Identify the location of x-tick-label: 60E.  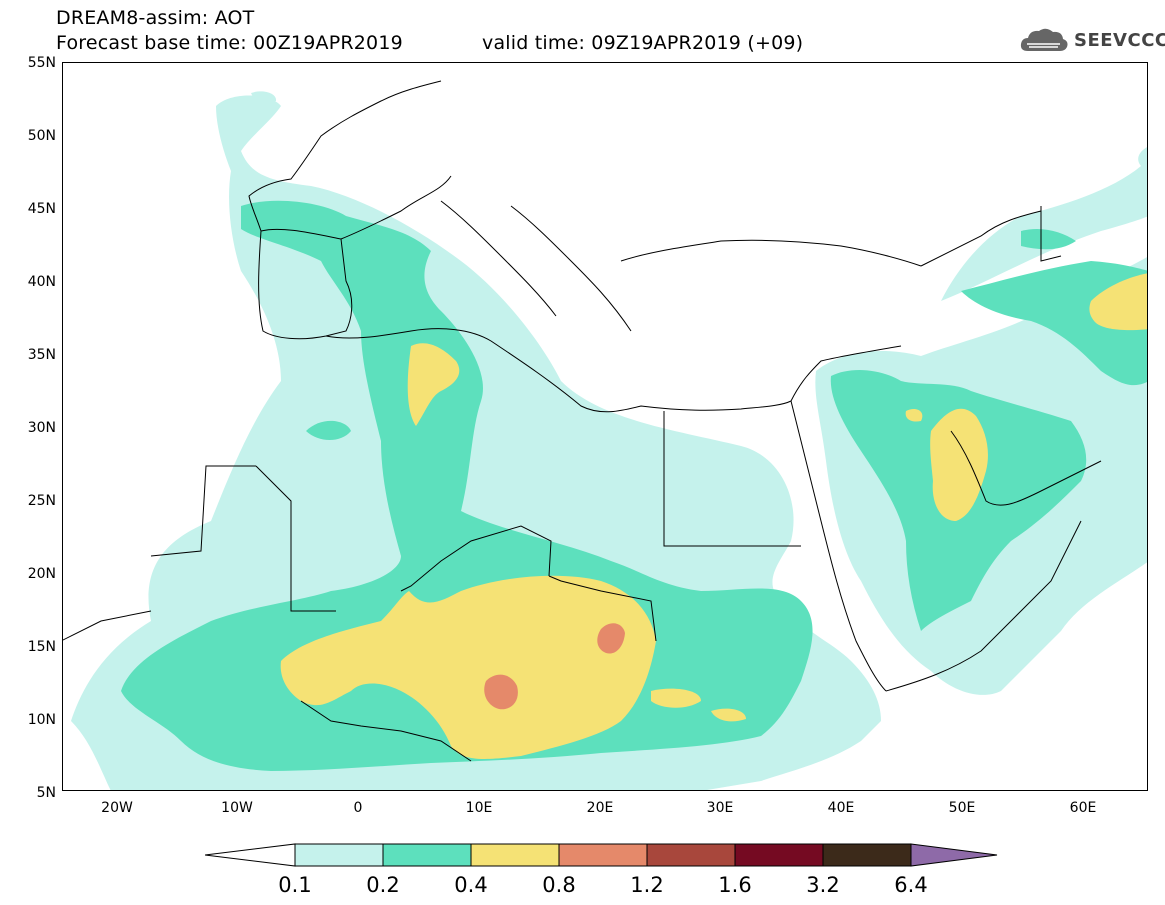
(1083, 808).